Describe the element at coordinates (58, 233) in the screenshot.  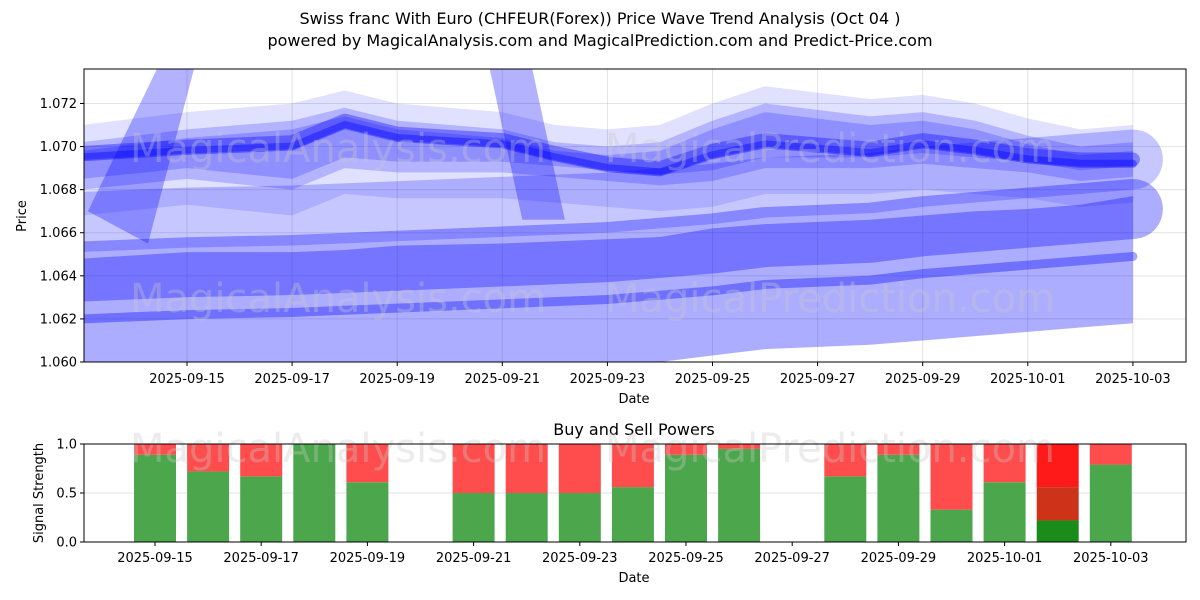
I see `y-tick-label: 1.066` at that location.